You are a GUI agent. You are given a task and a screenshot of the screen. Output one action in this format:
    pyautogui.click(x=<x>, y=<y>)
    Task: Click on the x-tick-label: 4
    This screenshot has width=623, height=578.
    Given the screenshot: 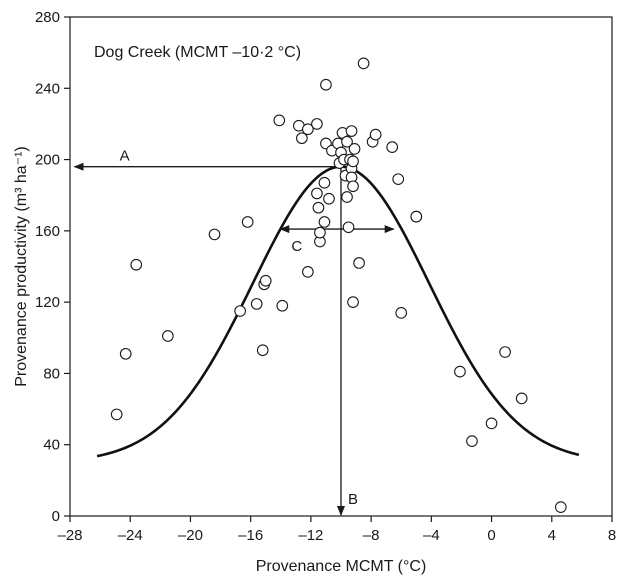 What is the action you would take?
    pyautogui.click(x=552, y=535)
    